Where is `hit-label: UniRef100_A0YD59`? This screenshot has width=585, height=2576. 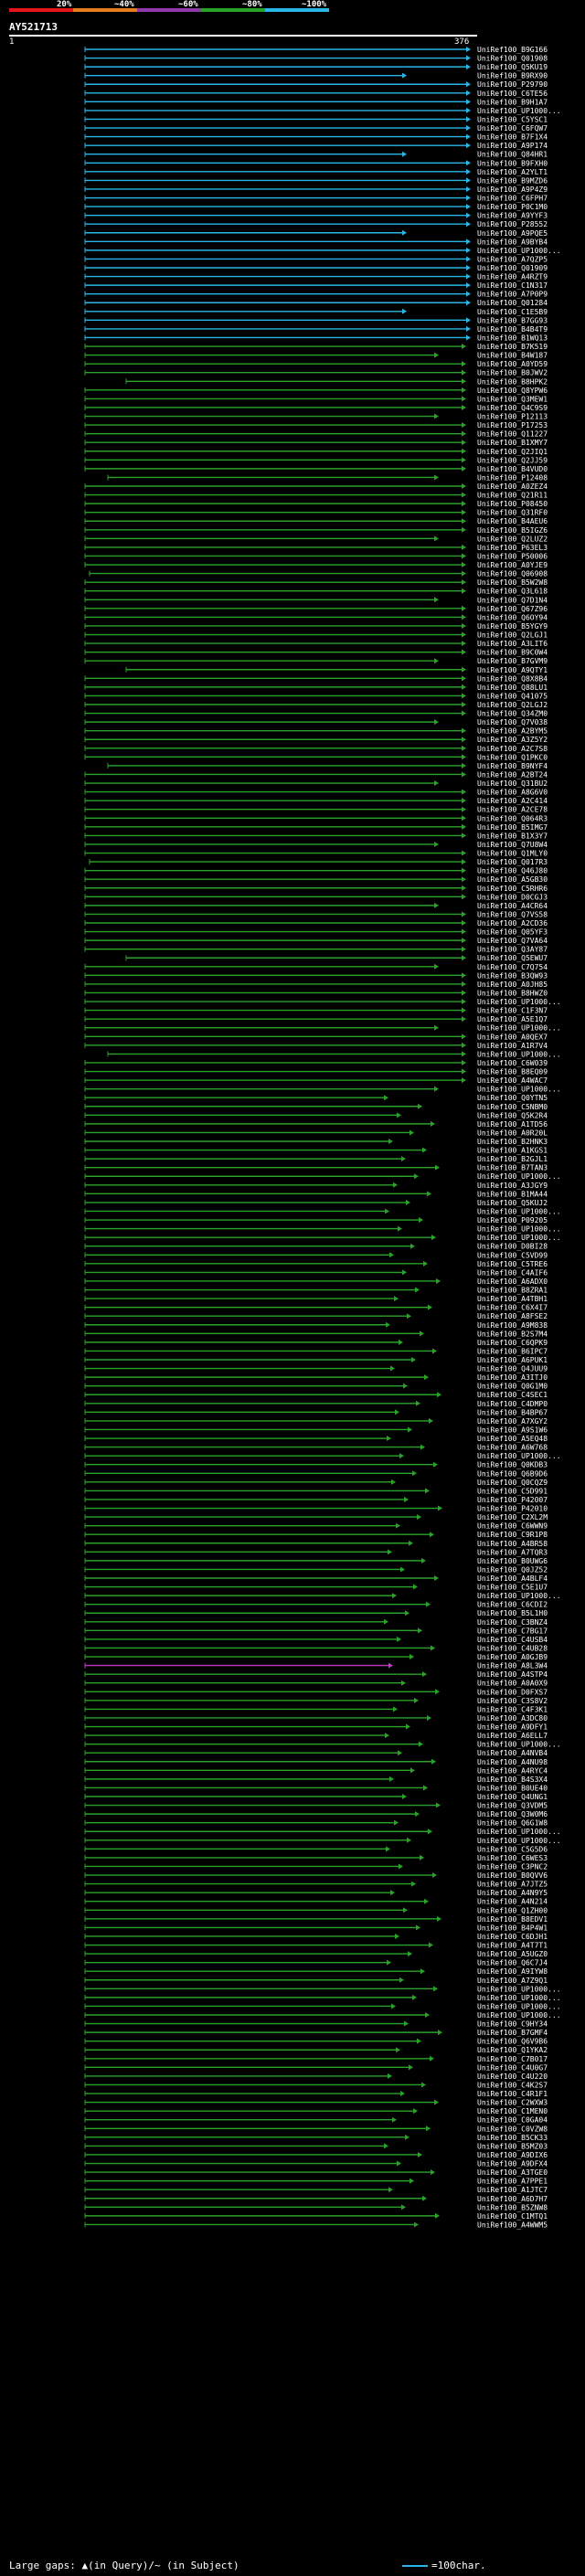
hit-label: UniRef100_A0YD59 is located at coordinates (512, 364).